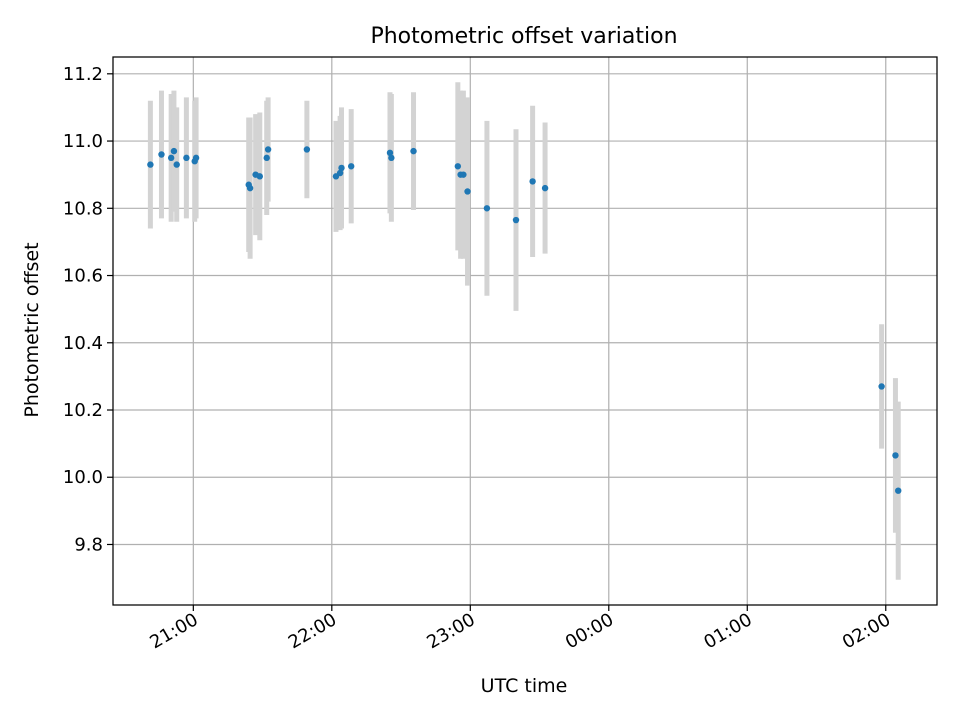 The height and width of the screenshot is (724, 960). I want to click on y-tick-label: 10.8, so click(83, 208).